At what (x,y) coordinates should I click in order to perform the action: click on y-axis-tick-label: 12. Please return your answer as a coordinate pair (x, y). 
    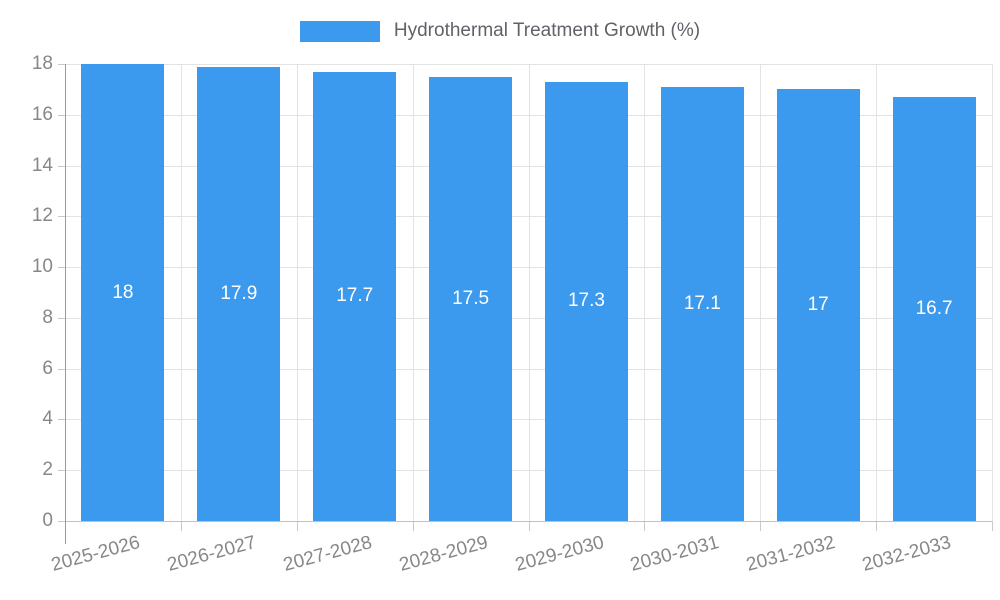
    Looking at the image, I should click on (42, 216).